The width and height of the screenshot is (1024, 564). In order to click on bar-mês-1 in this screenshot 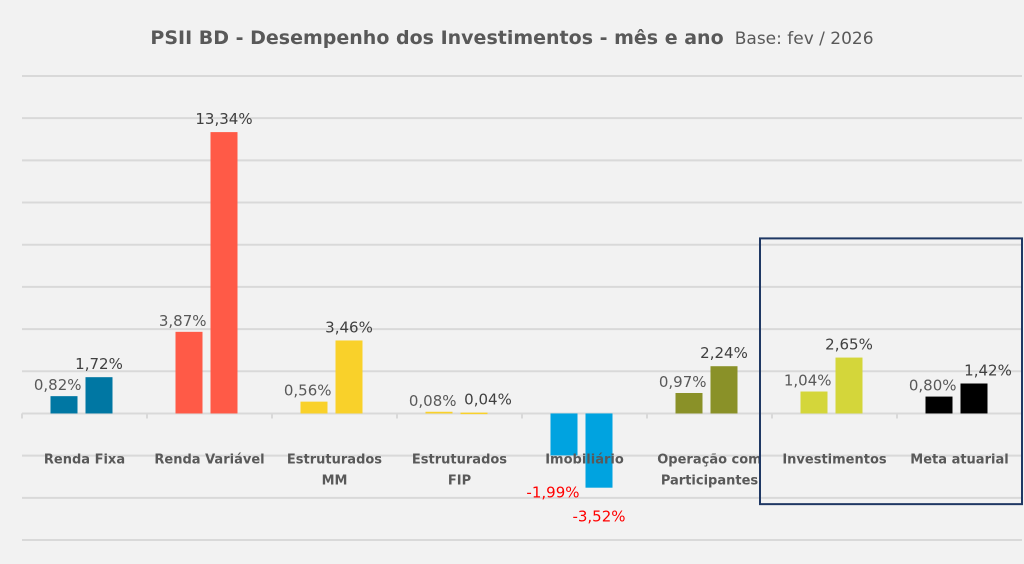, I will do `click(64, 405)`.